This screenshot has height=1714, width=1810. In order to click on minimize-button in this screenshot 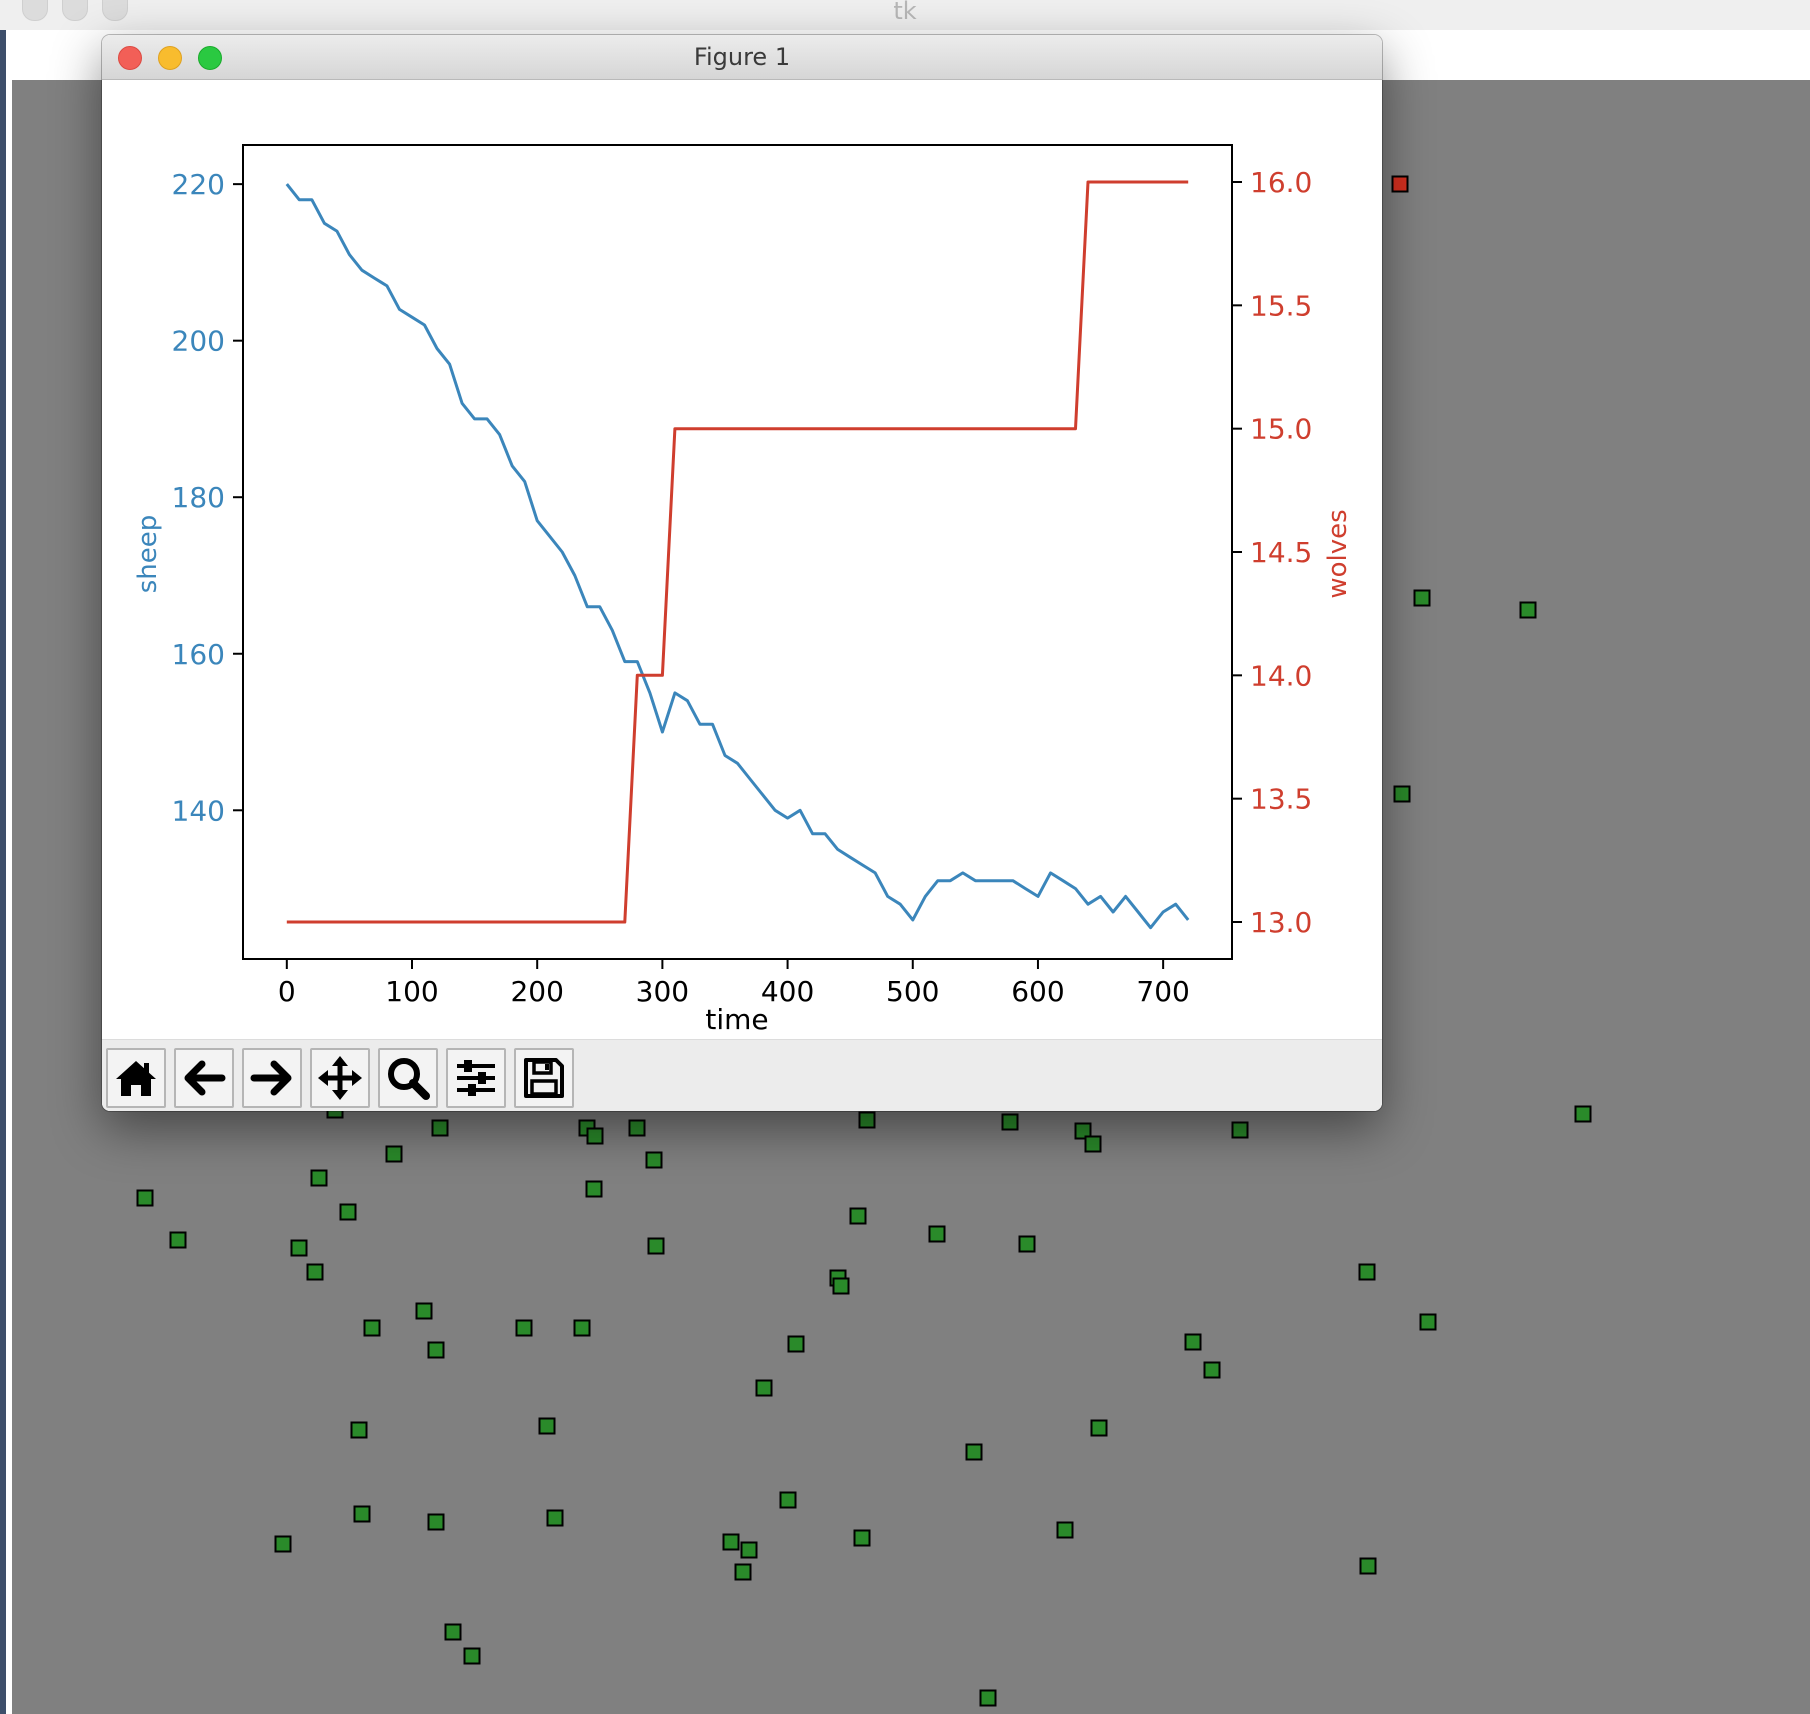, I will do `click(170, 58)`.